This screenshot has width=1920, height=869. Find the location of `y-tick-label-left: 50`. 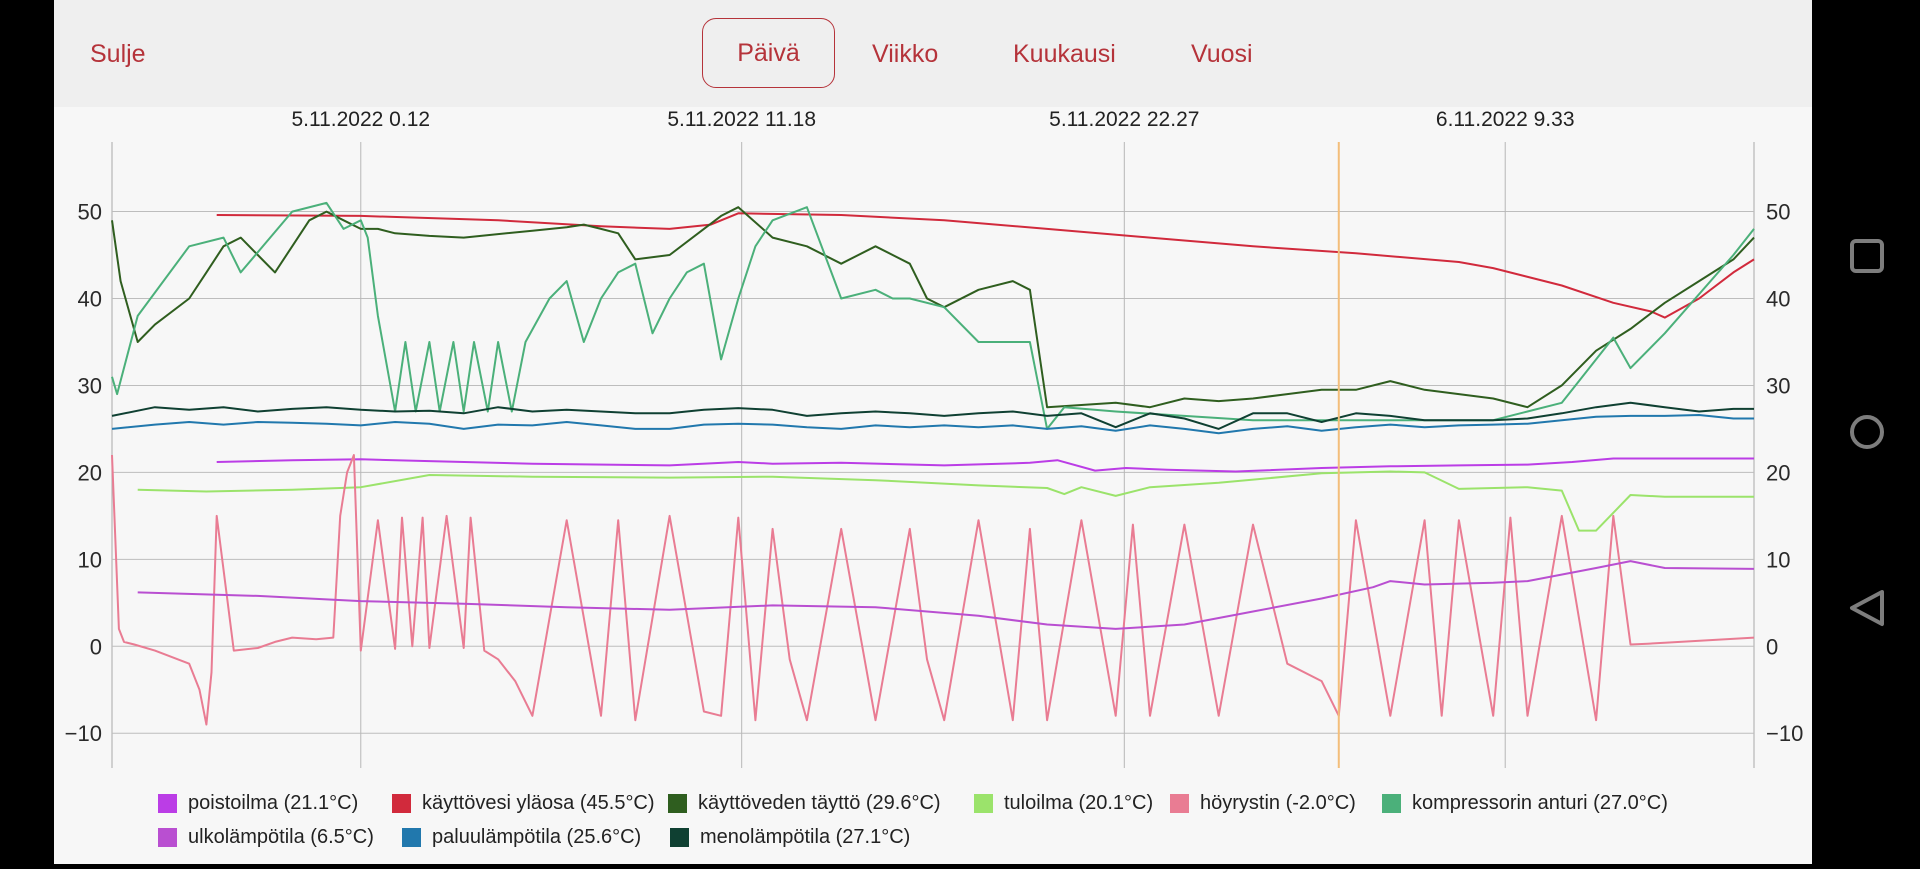

y-tick-label-left: 50 is located at coordinates (90, 212).